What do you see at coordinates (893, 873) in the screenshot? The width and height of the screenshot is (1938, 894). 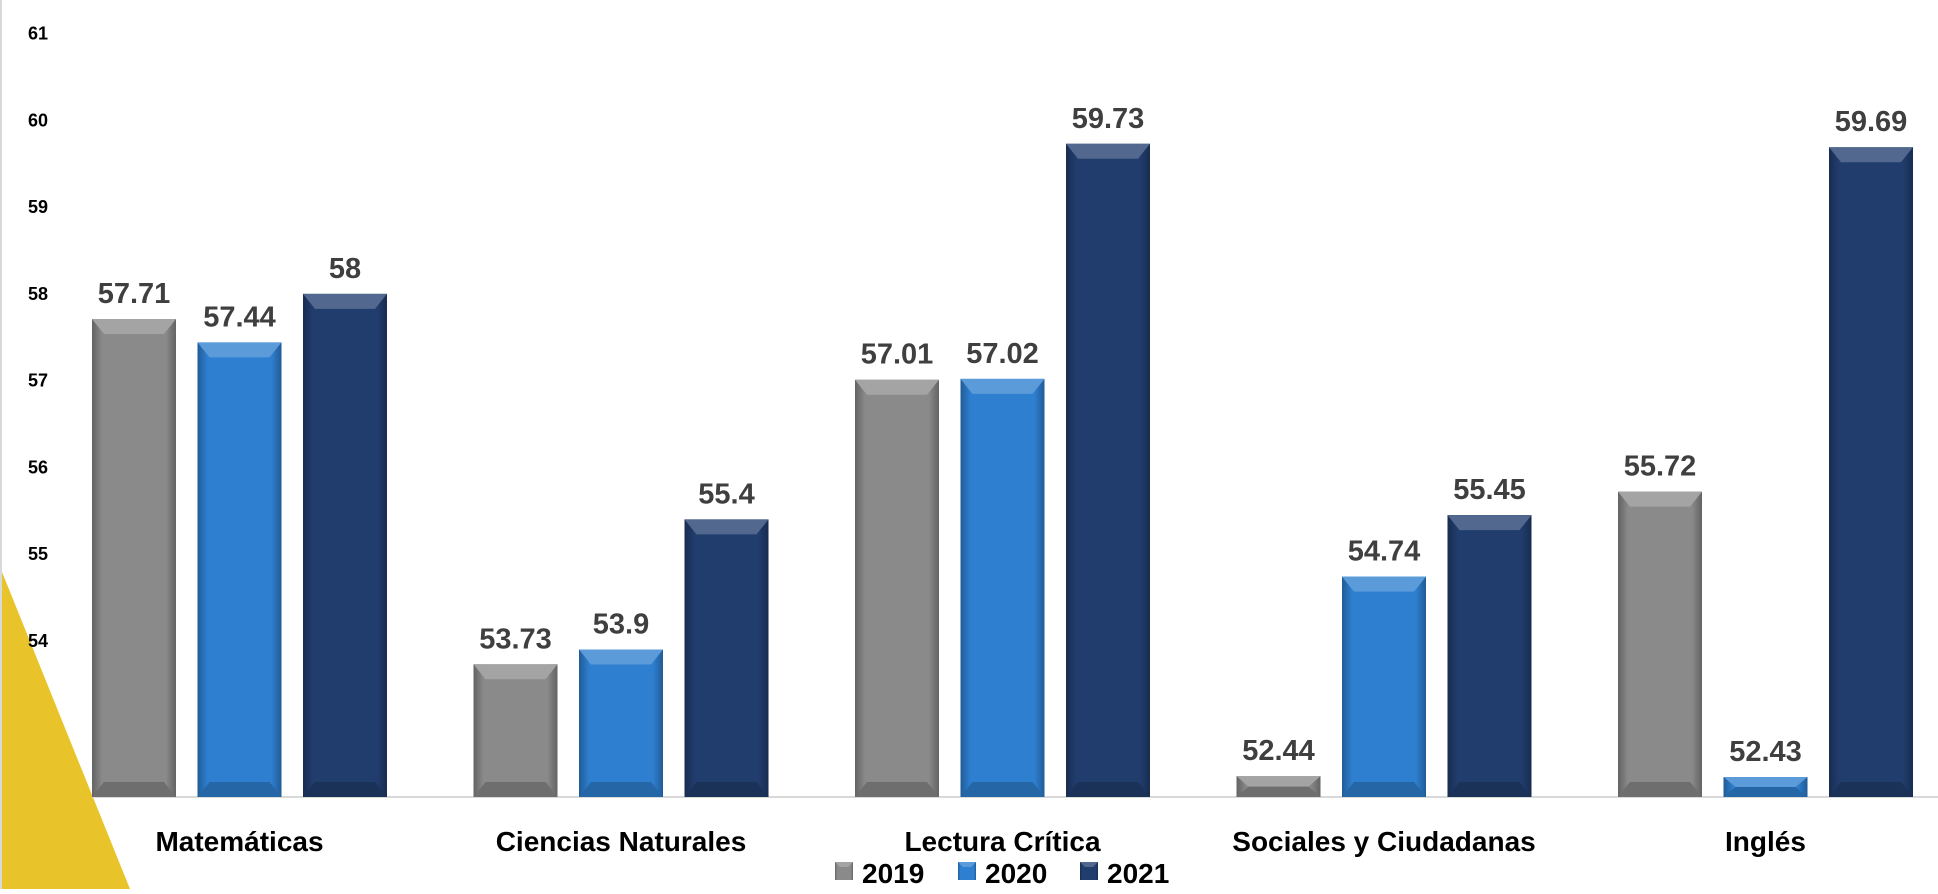 I see `legend-label: 2019` at bounding box center [893, 873].